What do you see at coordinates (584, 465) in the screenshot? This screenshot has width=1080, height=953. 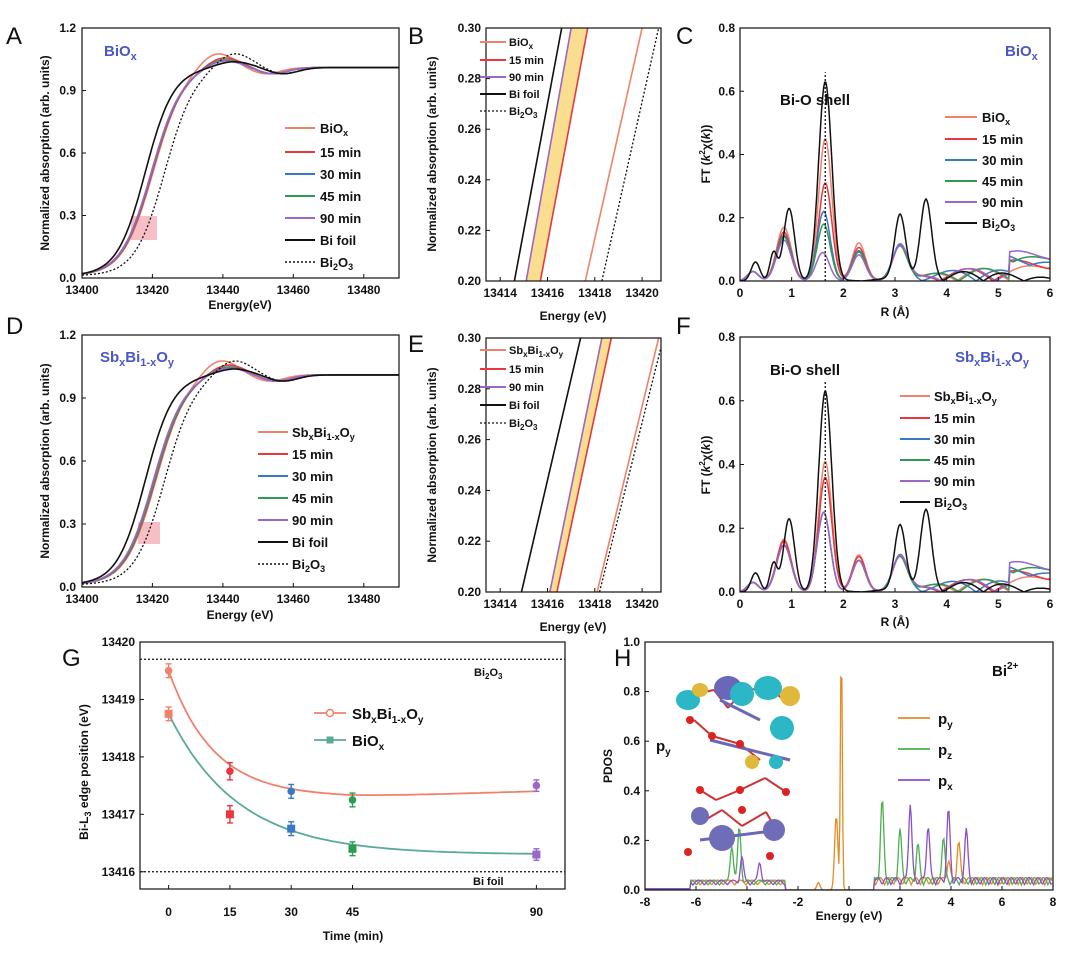 I see `series-line-e-15min` at bounding box center [584, 465].